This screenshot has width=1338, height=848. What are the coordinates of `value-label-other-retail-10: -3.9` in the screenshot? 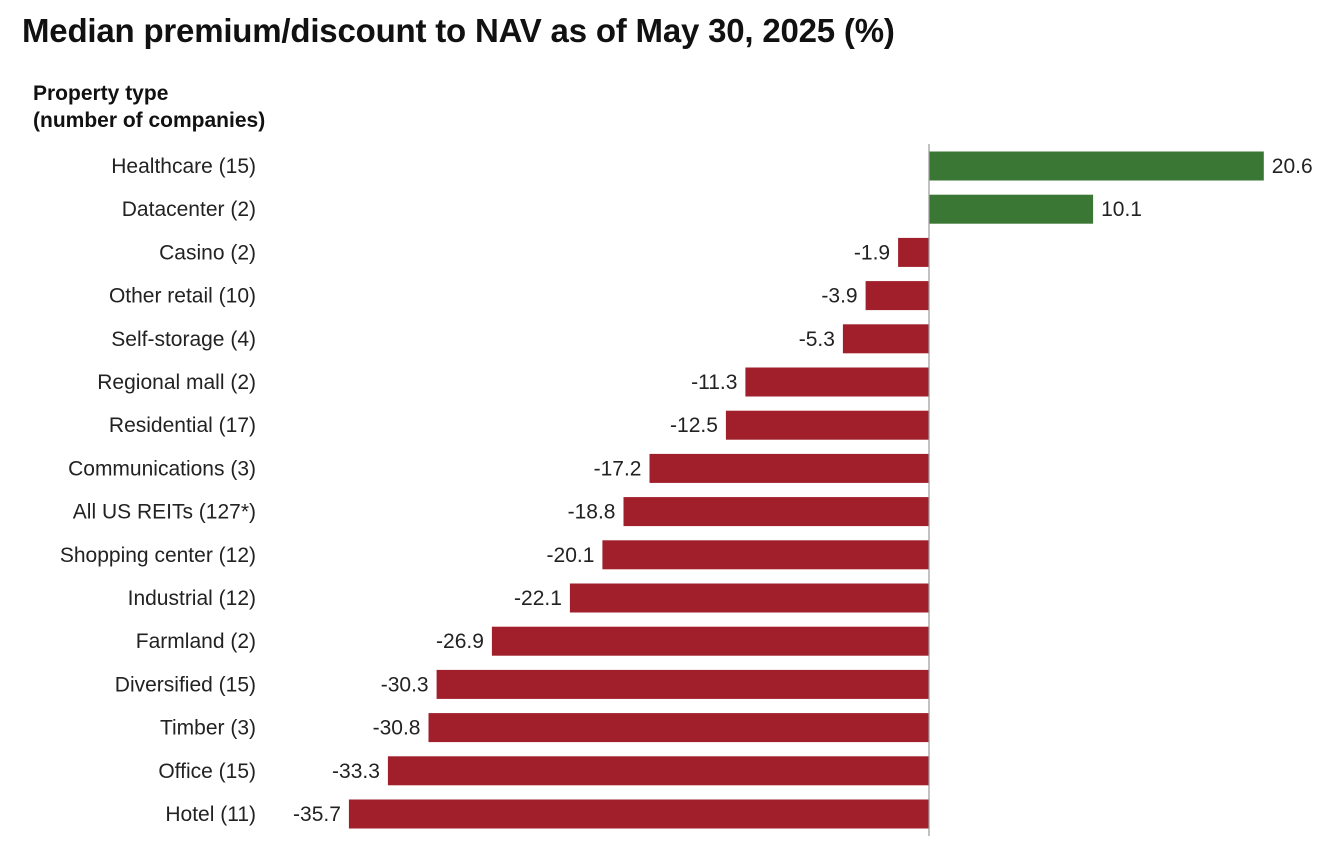 It's located at (839, 296).